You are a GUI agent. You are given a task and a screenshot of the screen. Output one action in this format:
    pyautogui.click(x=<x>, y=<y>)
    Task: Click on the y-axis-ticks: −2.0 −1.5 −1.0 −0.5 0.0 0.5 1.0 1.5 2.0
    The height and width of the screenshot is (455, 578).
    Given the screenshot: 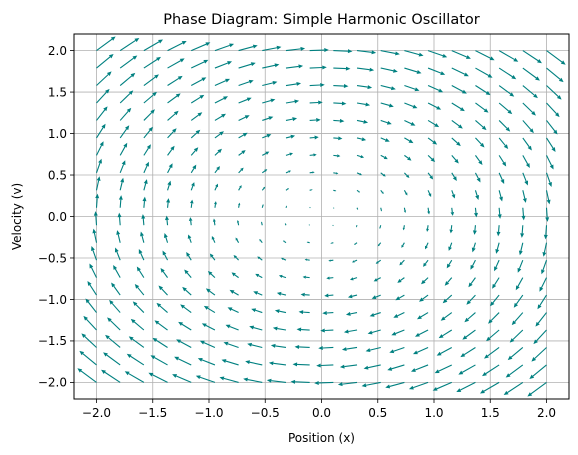 What is the action you would take?
    pyautogui.click(x=56, y=217)
    